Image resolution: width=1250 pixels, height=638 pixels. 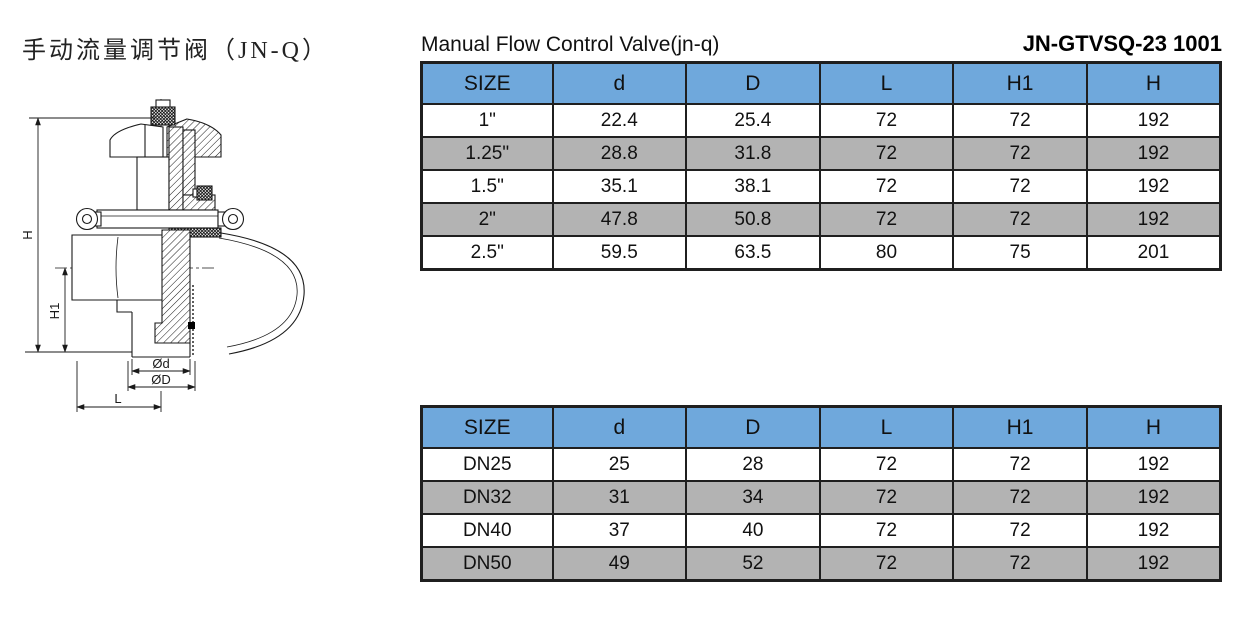 What do you see at coordinates (619, 530) in the screenshot?
I see `table-cell: 37` at bounding box center [619, 530].